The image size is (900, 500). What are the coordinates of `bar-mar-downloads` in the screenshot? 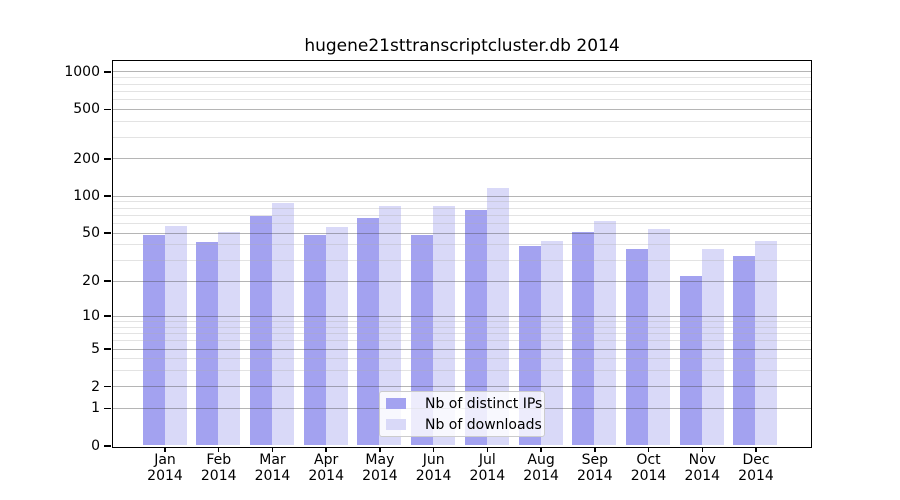 It's located at (282, 324).